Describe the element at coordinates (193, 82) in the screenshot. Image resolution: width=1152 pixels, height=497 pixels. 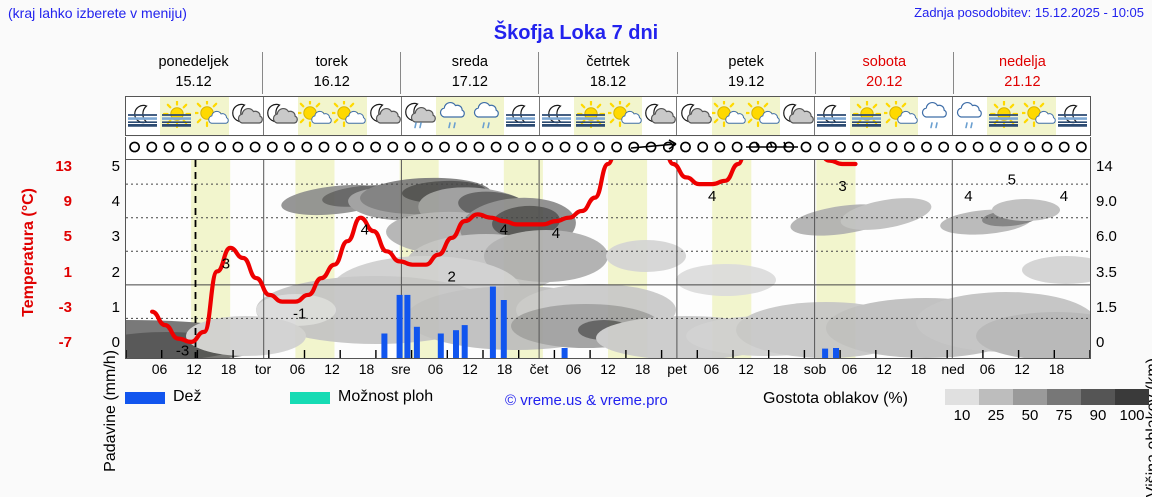
I see `day-date: 15.12` at that location.